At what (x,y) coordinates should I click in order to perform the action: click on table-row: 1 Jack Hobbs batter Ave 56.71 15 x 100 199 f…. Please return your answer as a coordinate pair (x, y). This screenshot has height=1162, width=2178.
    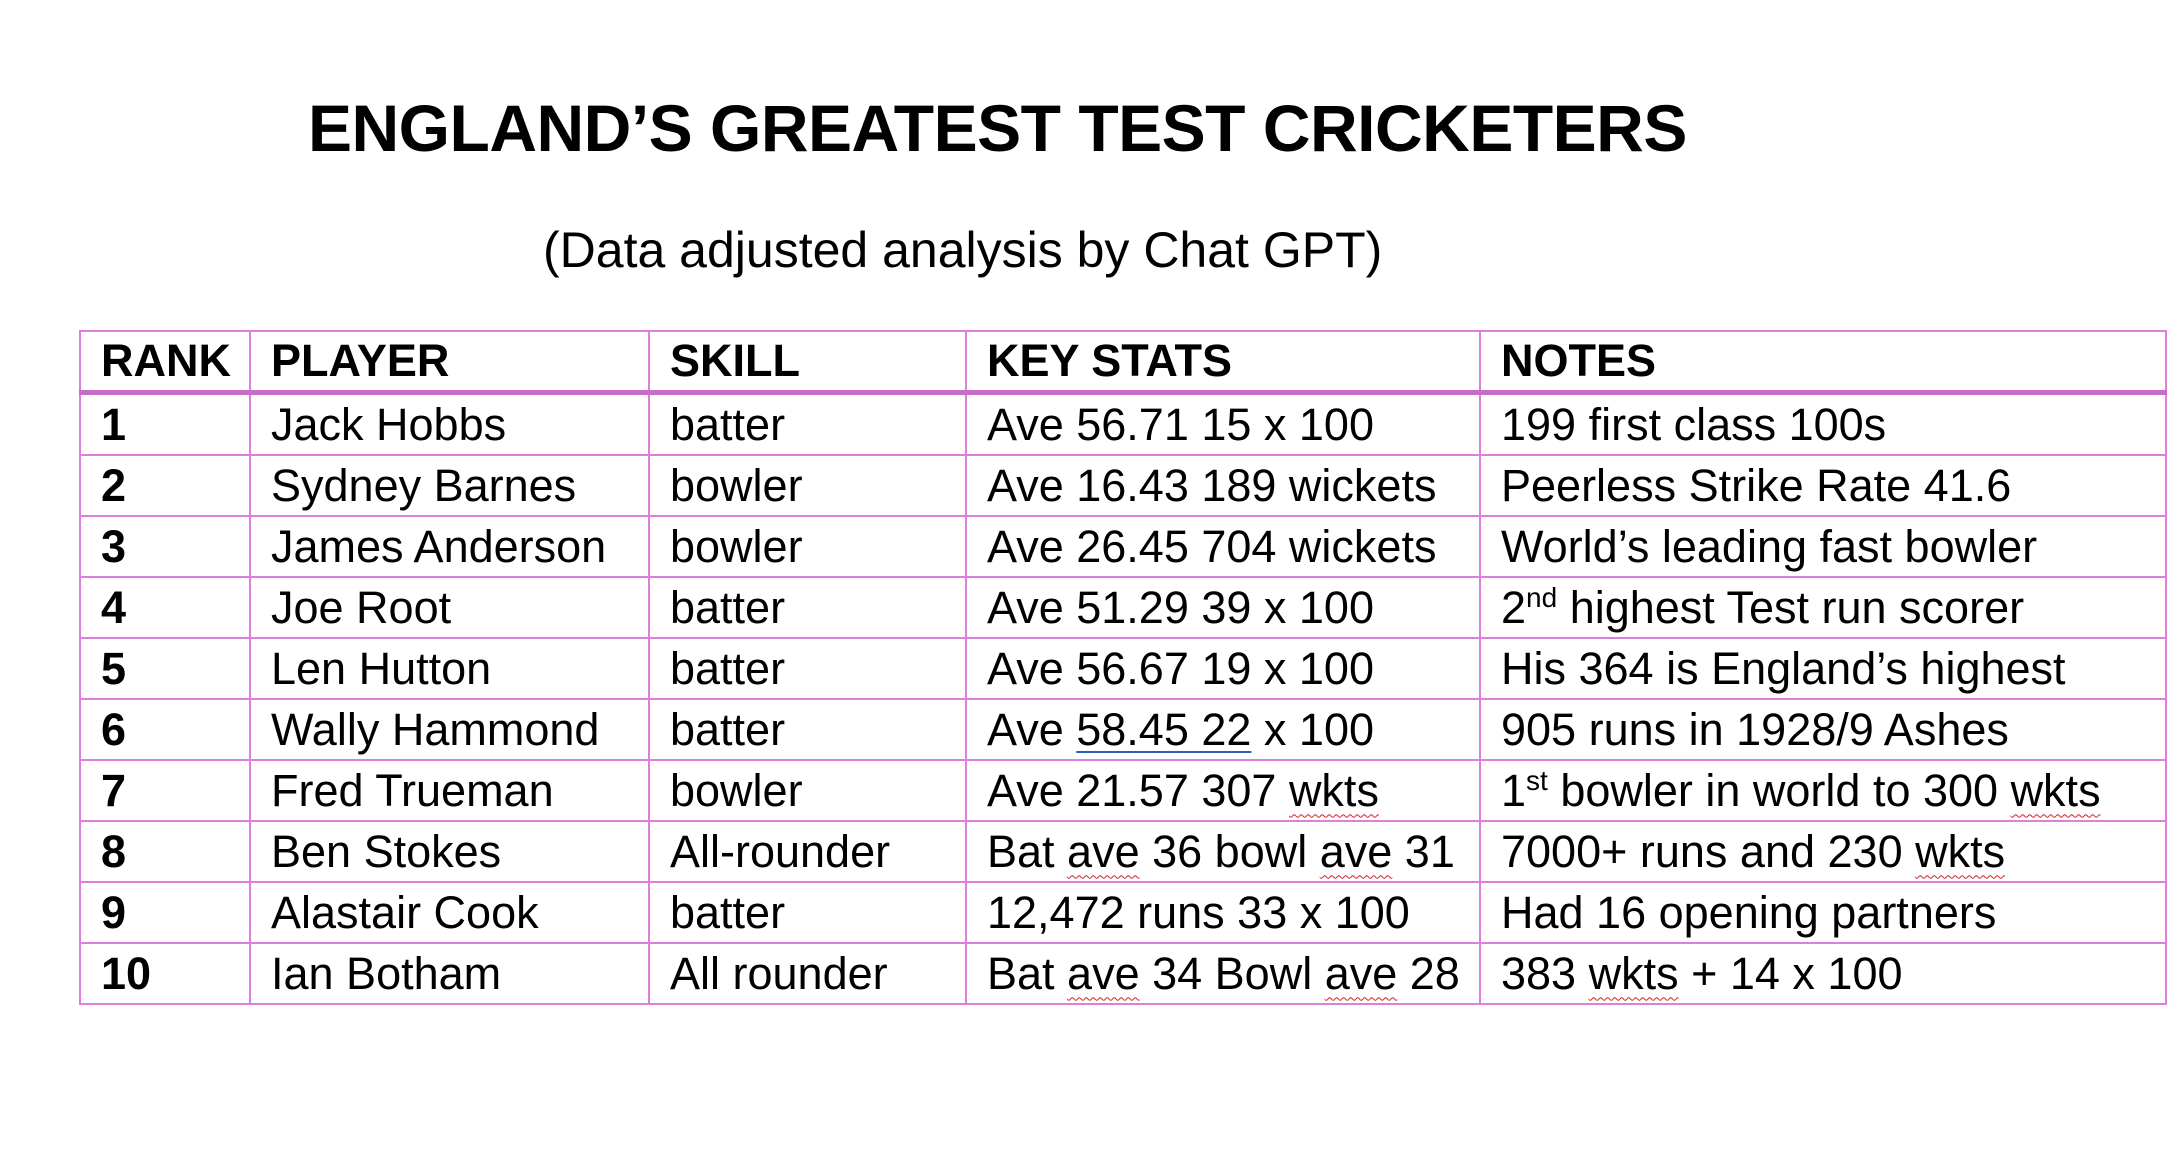
    Looking at the image, I should click on (1123, 423).